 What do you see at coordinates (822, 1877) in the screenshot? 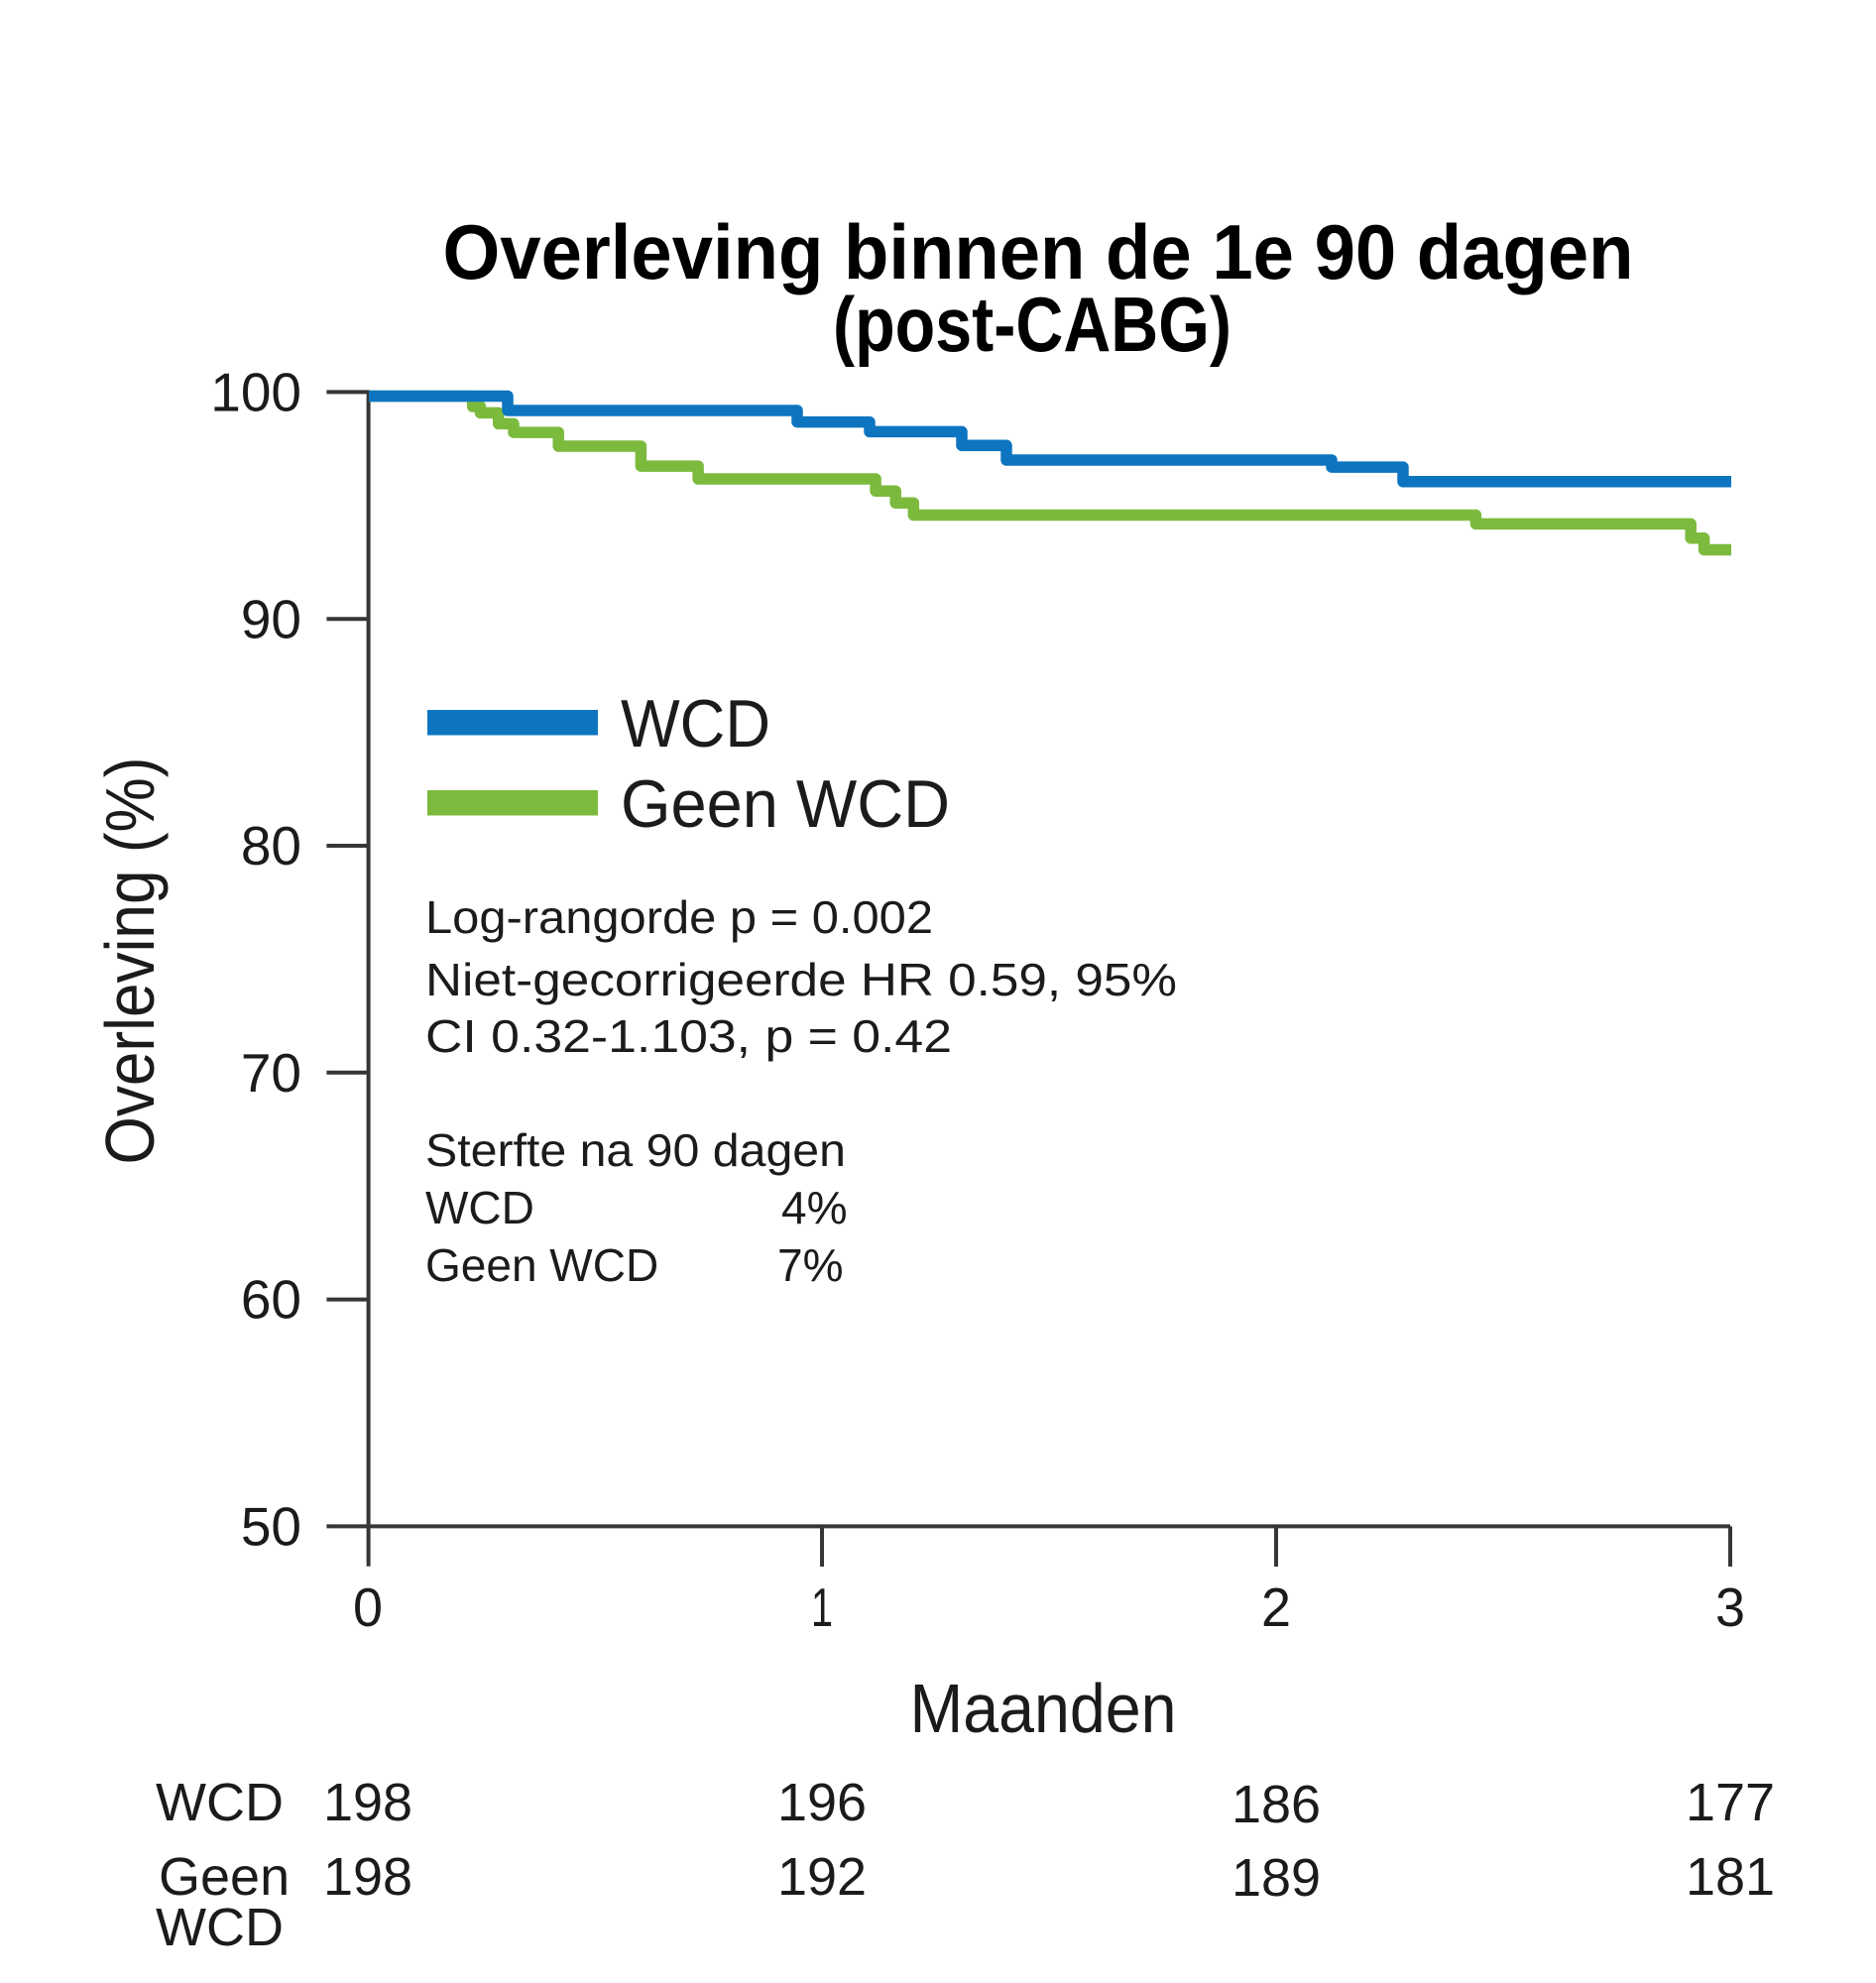
I see `svg-text: 192` at bounding box center [822, 1877].